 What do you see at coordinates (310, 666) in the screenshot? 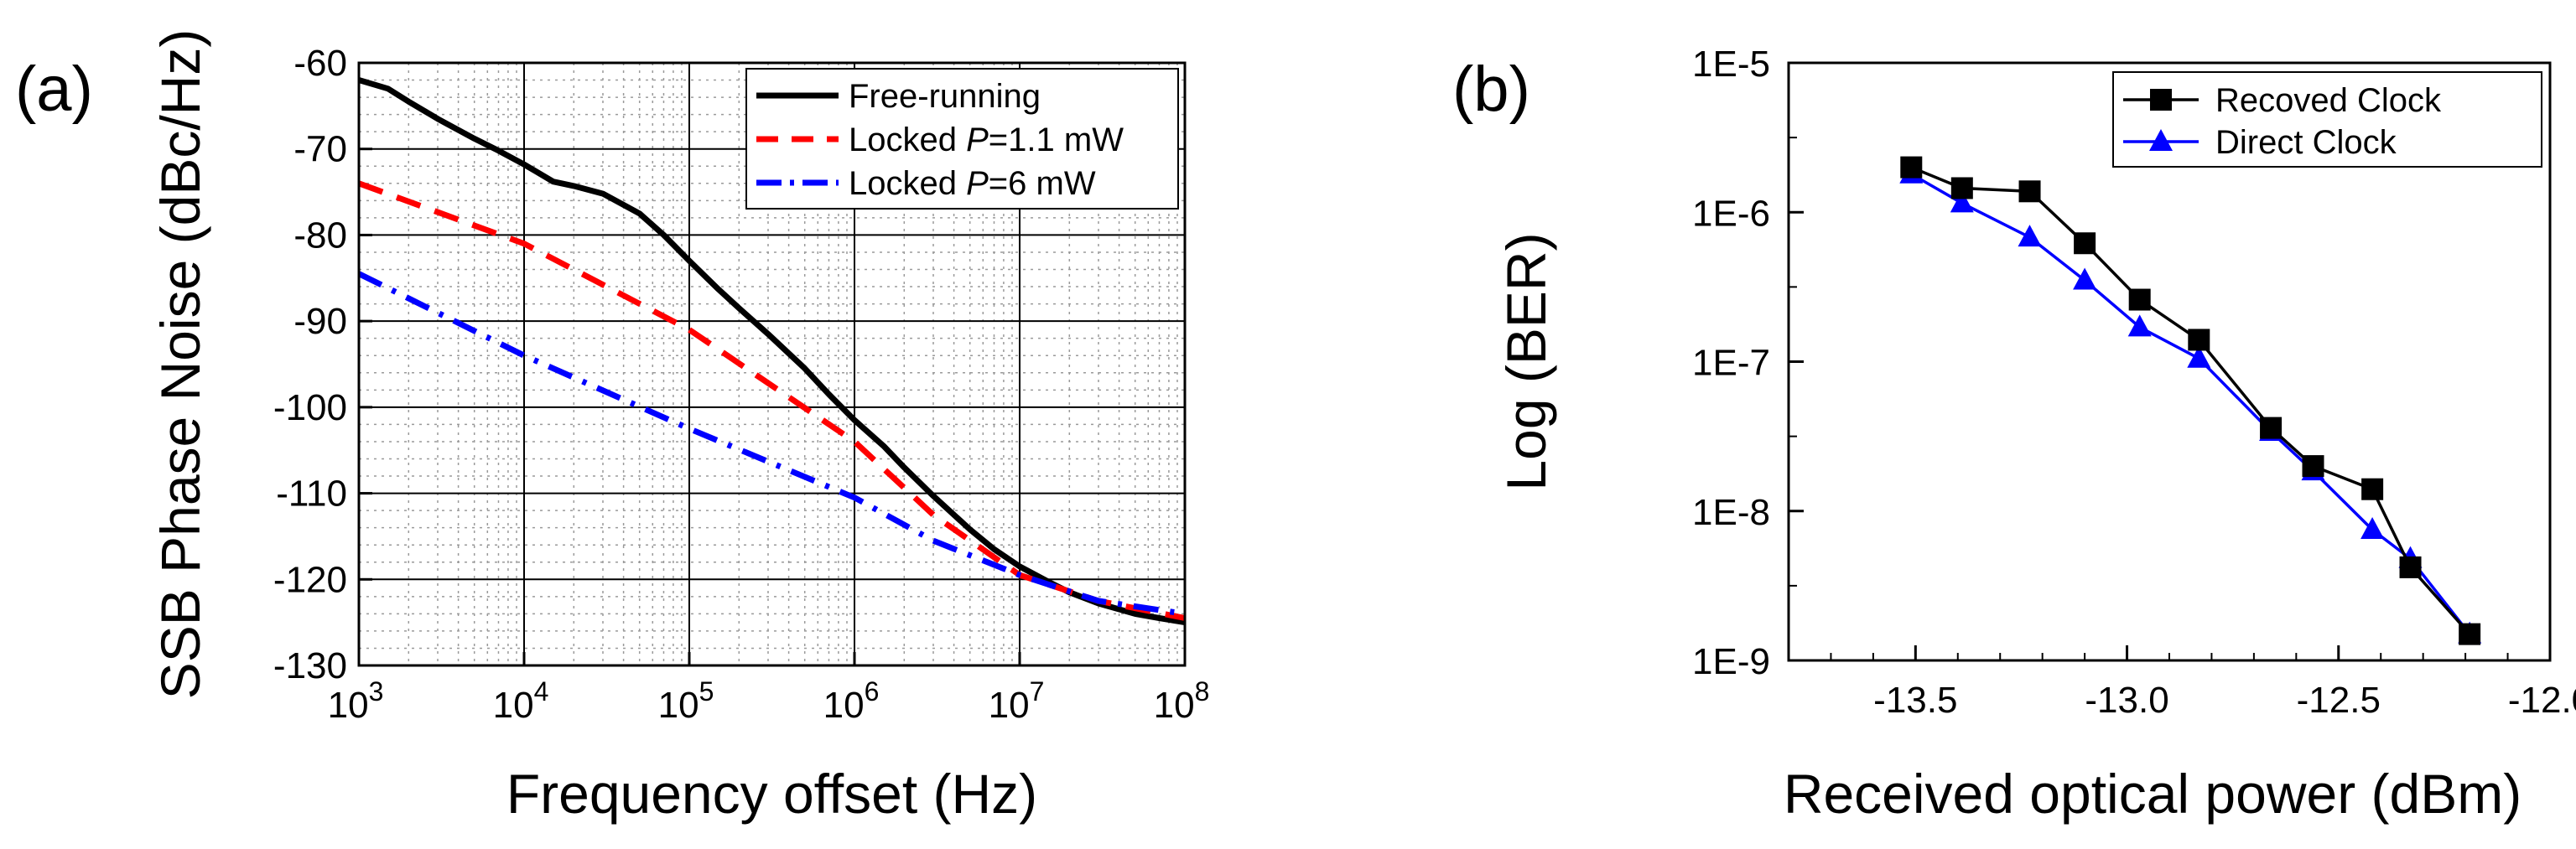
I see `y-tick-label: -130` at bounding box center [310, 666].